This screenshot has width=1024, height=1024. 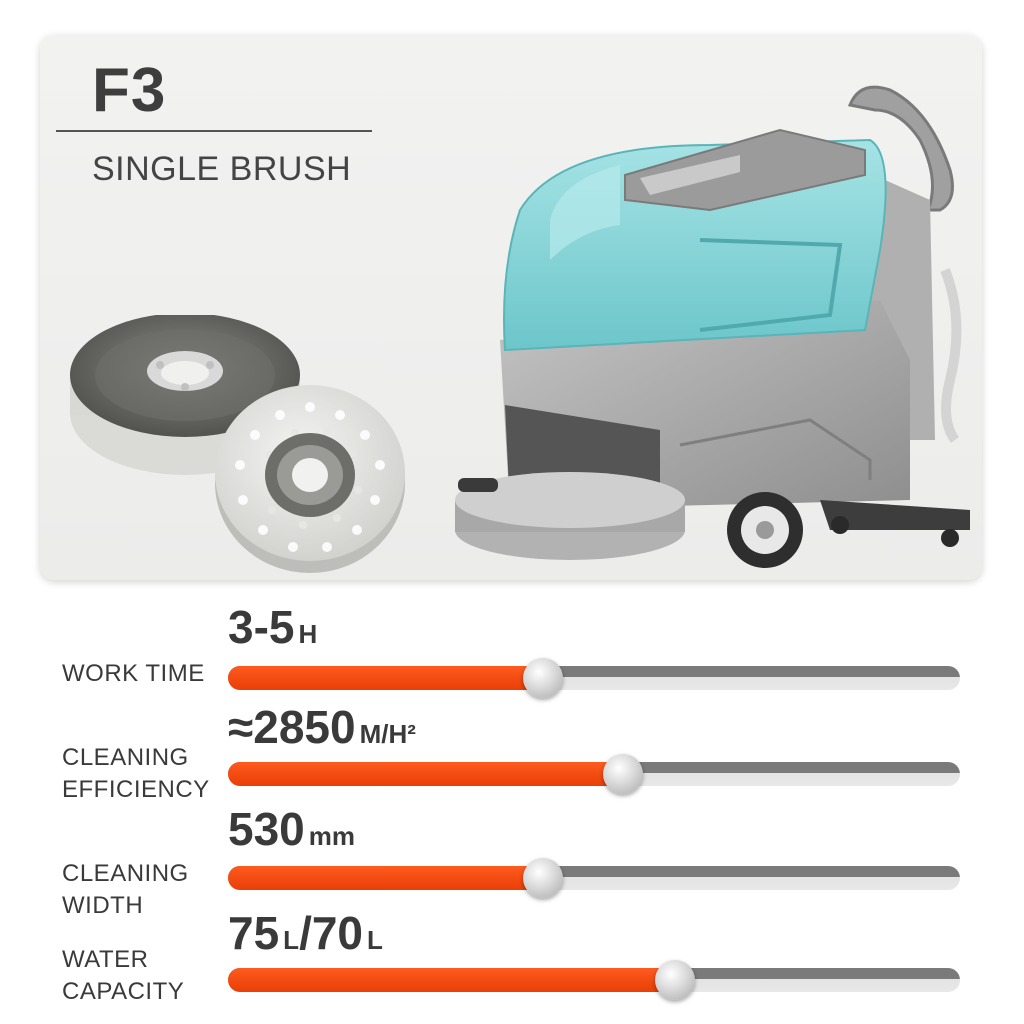 I want to click on model-subtitle: SINGLE BRUSH, so click(x=222, y=169).